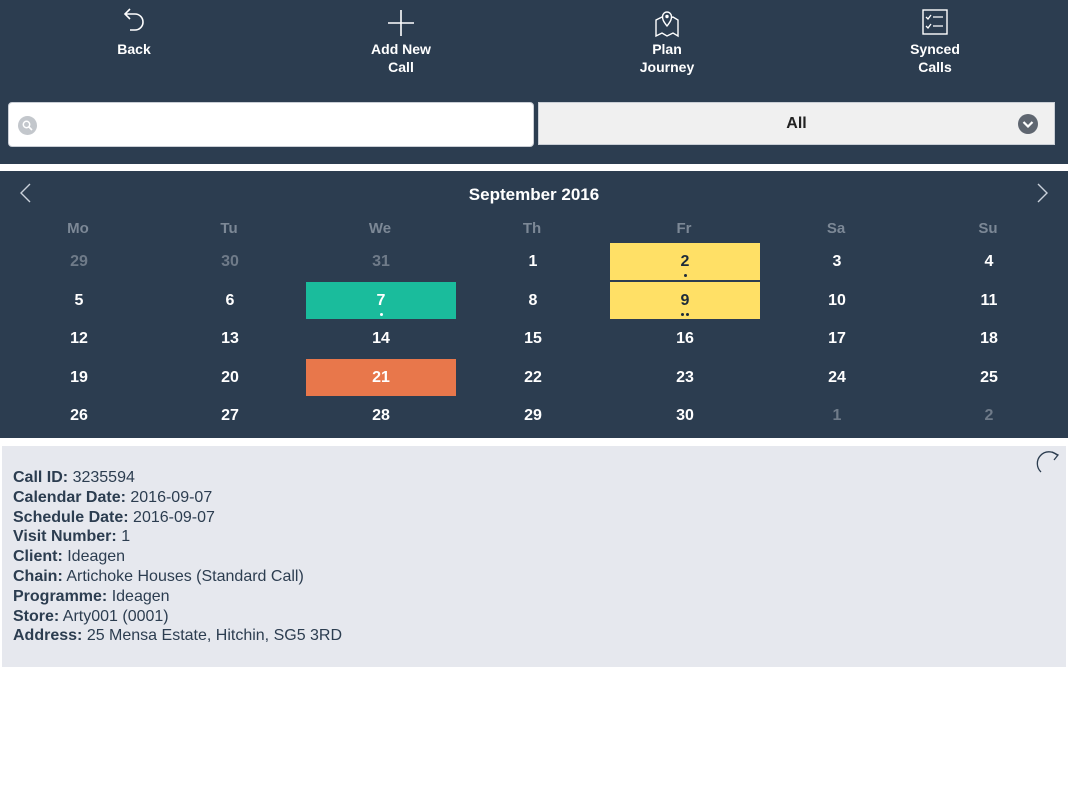 Image resolution: width=1068 pixels, height=800 pixels. What do you see at coordinates (71, 517) in the screenshot?
I see `detail-key: Schedule Date:` at bounding box center [71, 517].